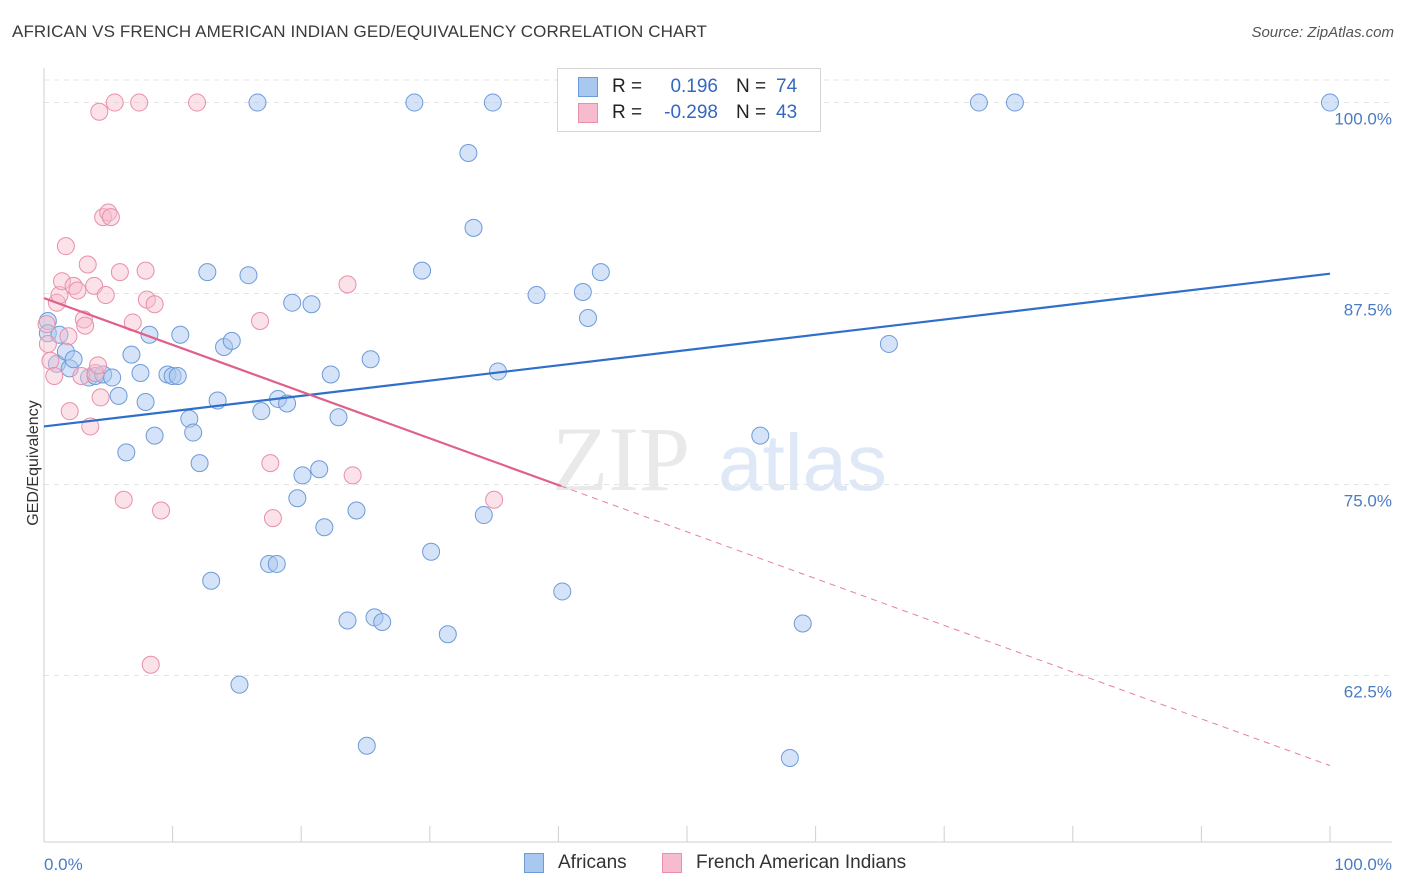  What do you see at coordinates (1363, 119) in the screenshot?
I see `y-tick-label: 100.0%` at bounding box center [1363, 119].